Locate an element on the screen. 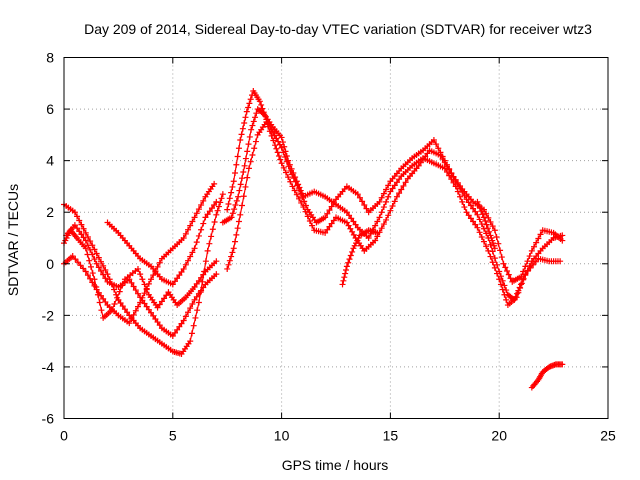 Image resolution: width=640 pixels, height=480 pixels. x-tick-label: 5 is located at coordinates (173, 436).